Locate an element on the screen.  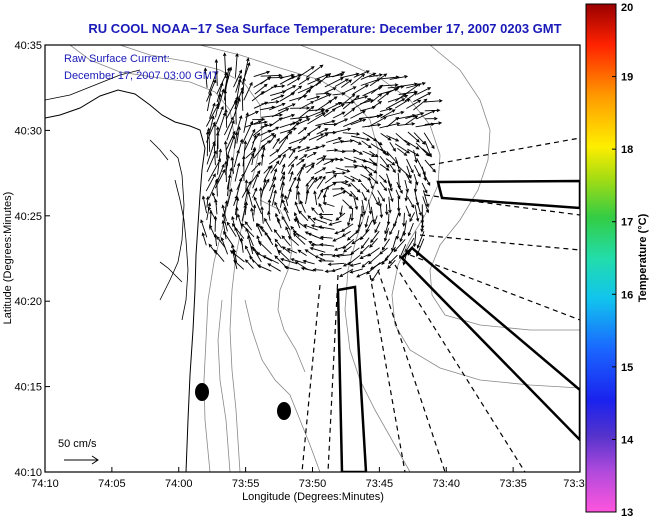
y-tick-label: 40:20 is located at coordinates (28, 302).